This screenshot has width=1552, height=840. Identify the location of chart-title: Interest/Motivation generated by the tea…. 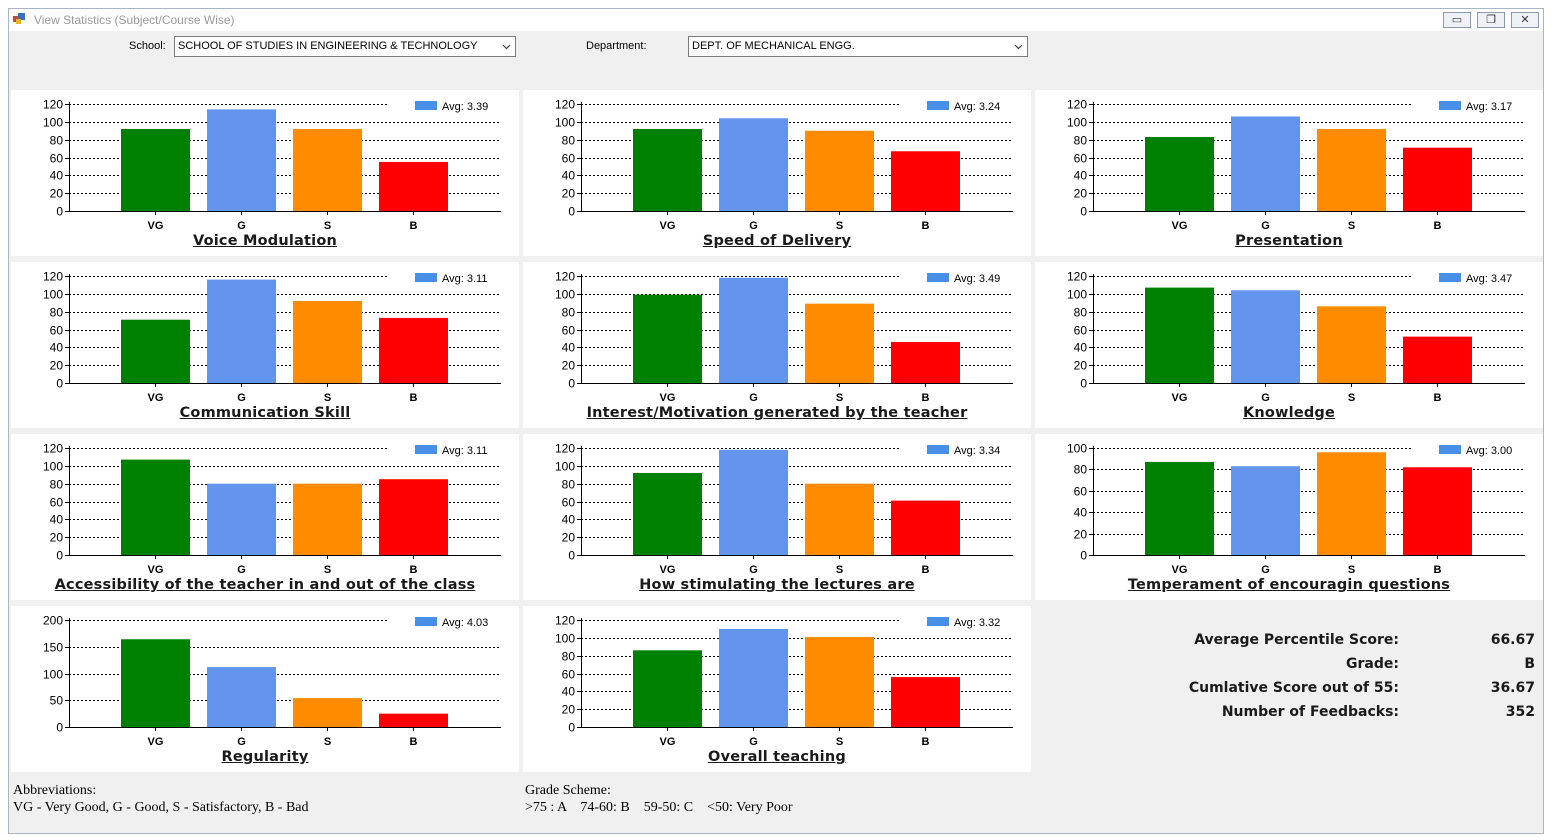
(777, 413).